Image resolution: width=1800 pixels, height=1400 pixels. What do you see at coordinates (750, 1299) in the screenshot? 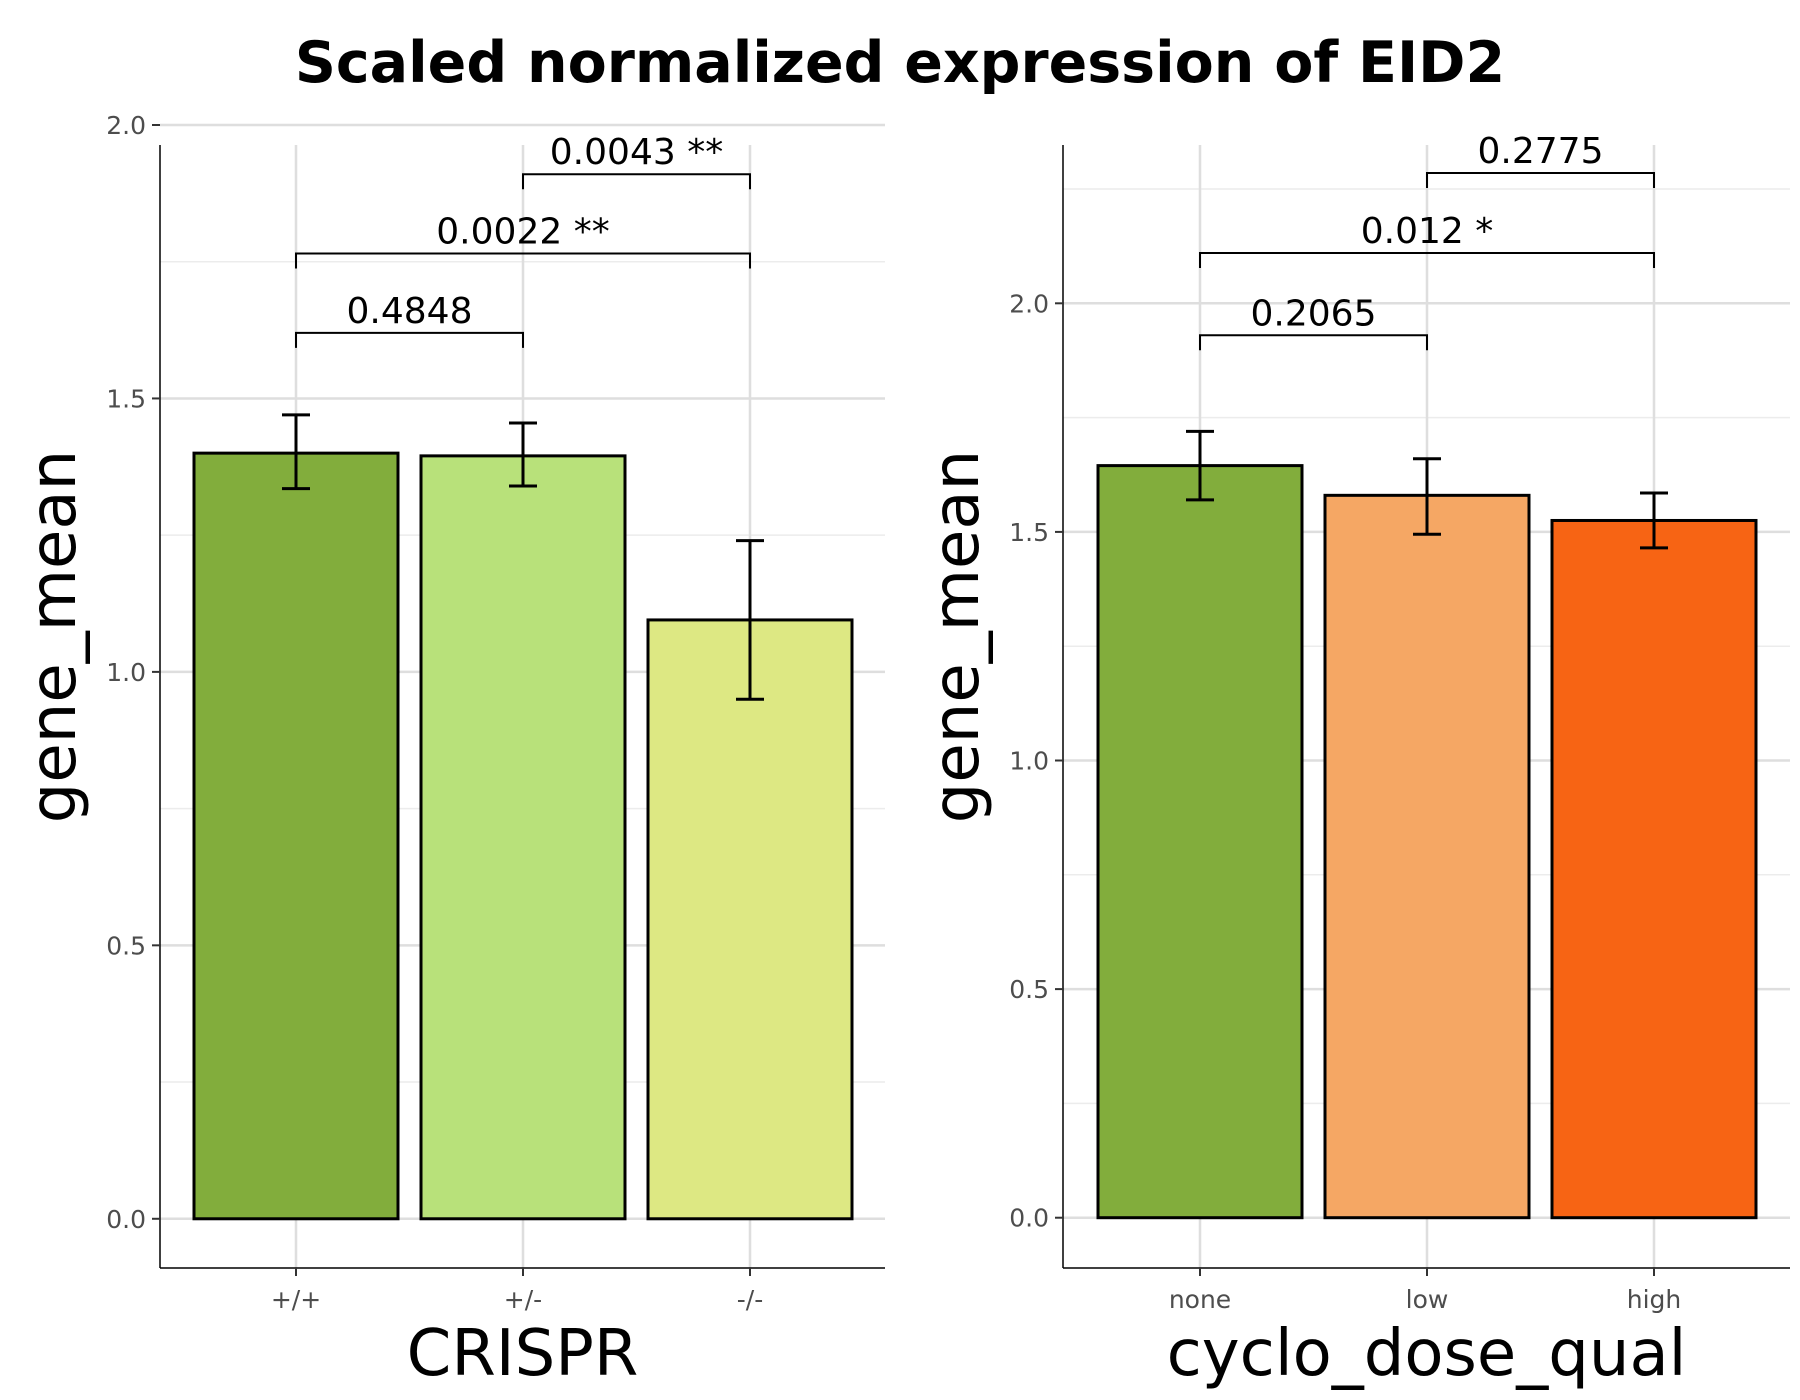
I see `x-tick-label: -/-` at bounding box center [750, 1299].